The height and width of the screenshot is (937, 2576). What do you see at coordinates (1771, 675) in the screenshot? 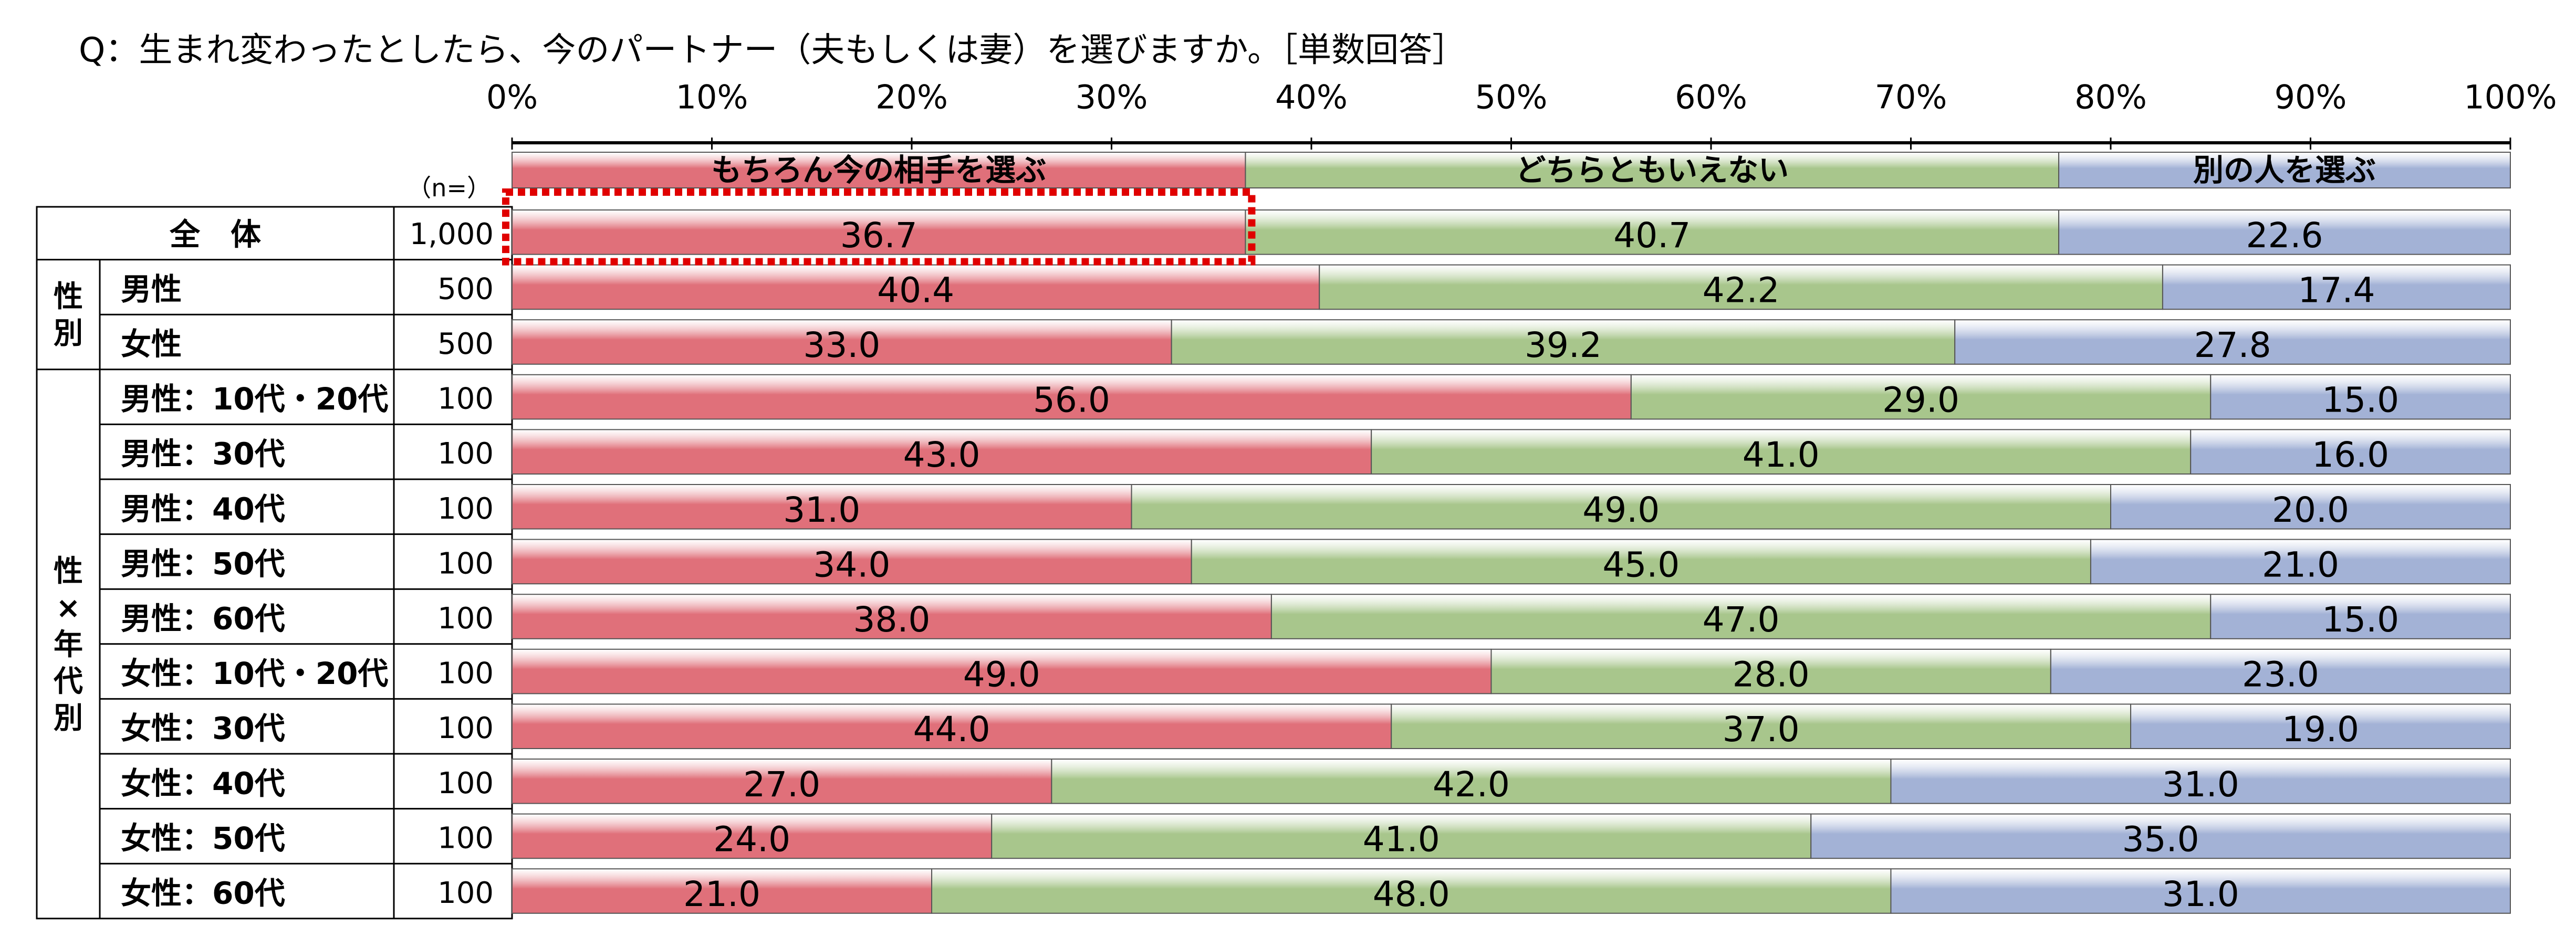
I see `bar-value-label: 28.0` at bounding box center [1771, 675].